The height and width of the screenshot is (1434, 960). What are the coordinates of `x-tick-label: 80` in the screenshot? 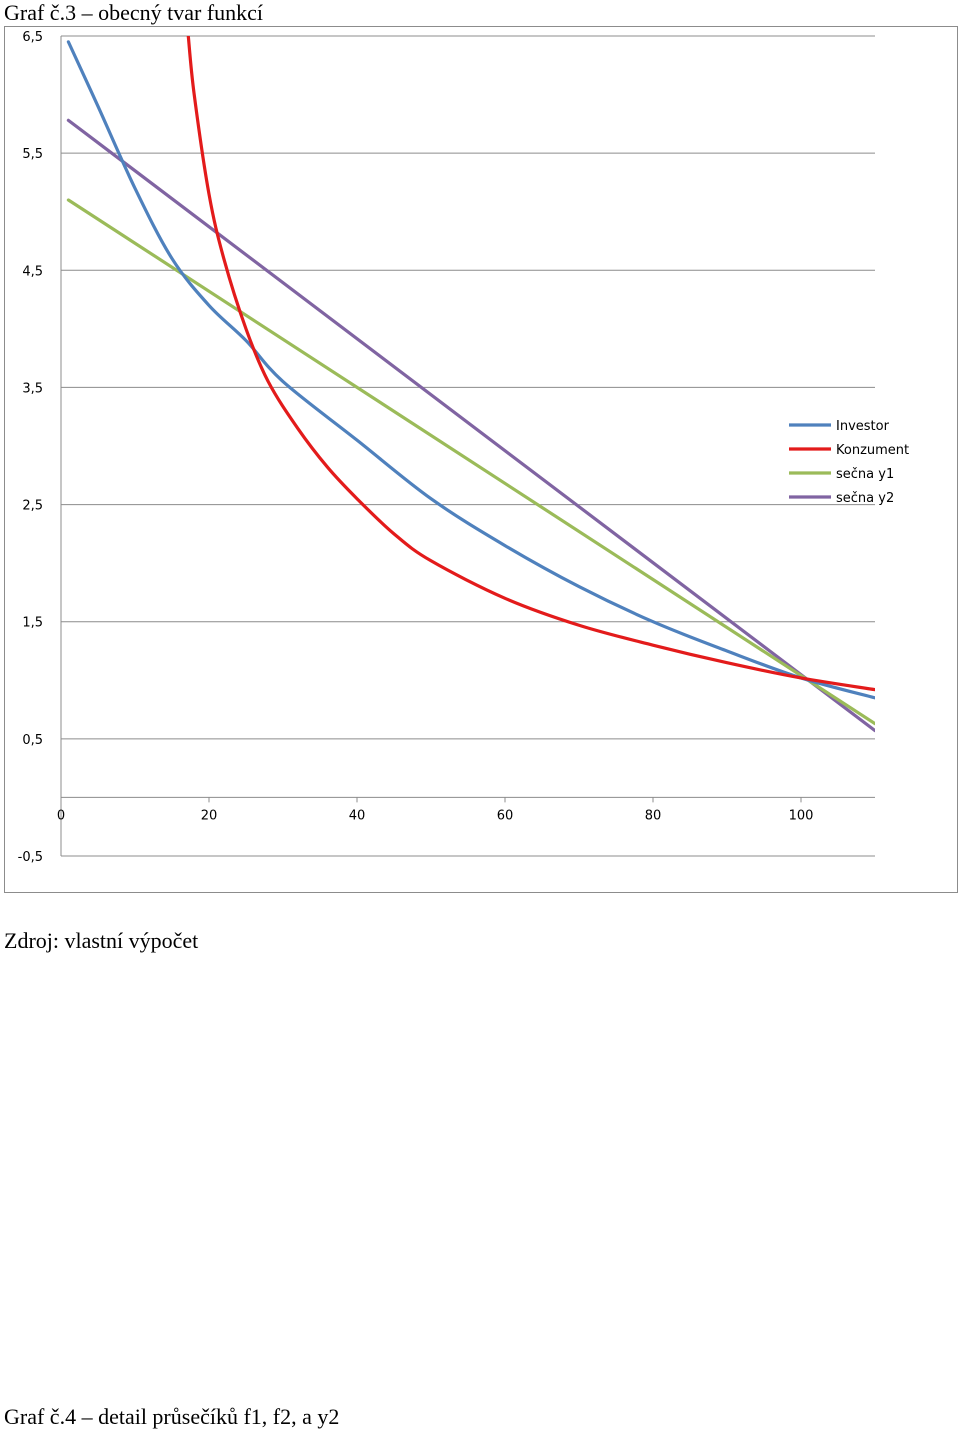 It's located at (653, 815).